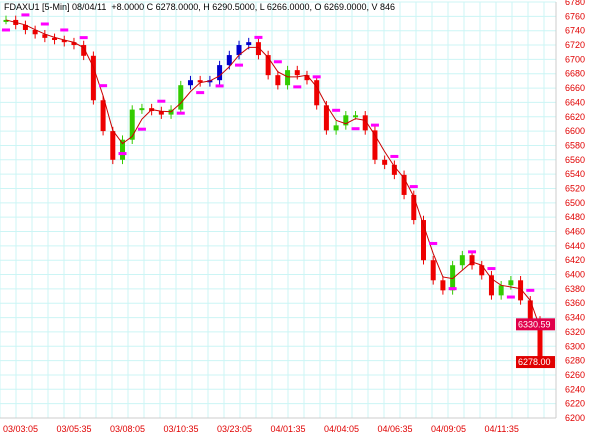  What do you see at coordinates (575, 404) in the screenshot?
I see `y-tick-label: 6220` at bounding box center [575, 404].